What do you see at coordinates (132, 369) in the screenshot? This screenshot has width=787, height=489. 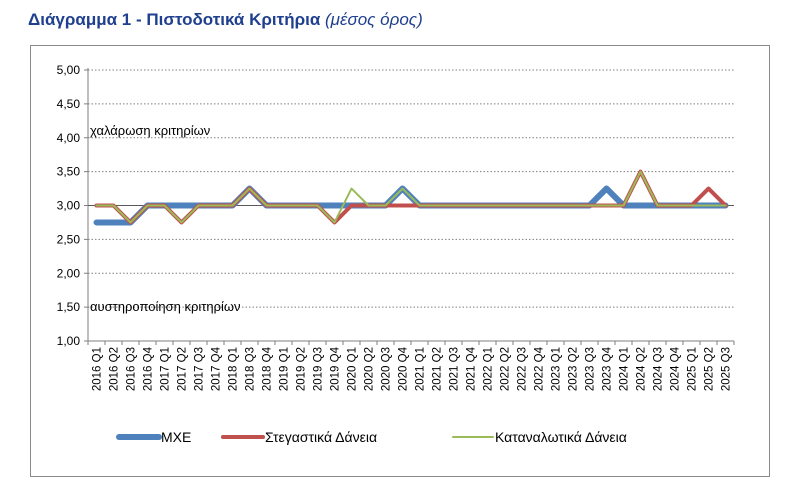 I see `x-tick-label: 2016 Q3` at bounding box center [132, 369].